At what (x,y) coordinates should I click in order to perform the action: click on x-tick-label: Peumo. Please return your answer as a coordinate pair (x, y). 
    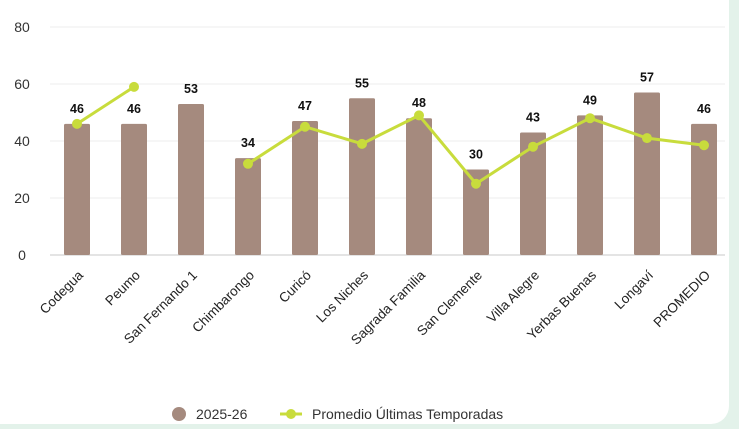
    Looking at the image, I should click on (122, 288).